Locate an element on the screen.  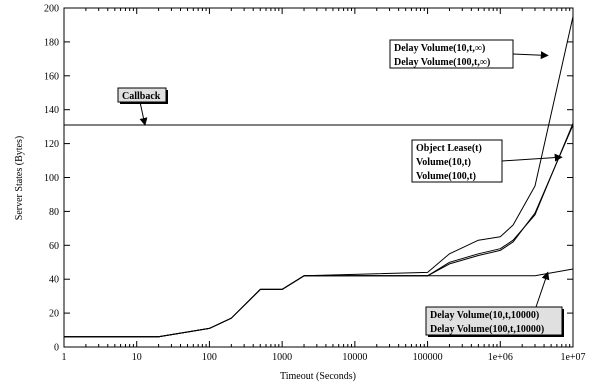
annotation-text: Delay Volume(10,t,∞) is located at coordinates (439, 48).